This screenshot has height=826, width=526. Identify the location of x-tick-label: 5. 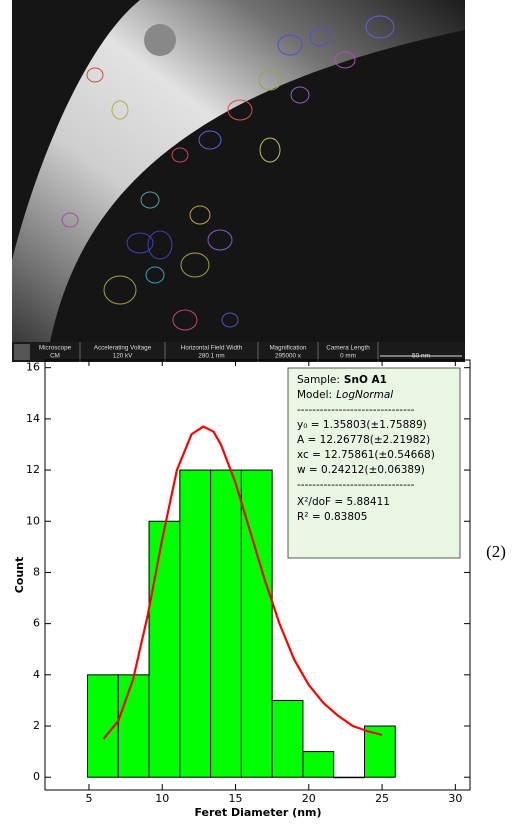
(88, 798).